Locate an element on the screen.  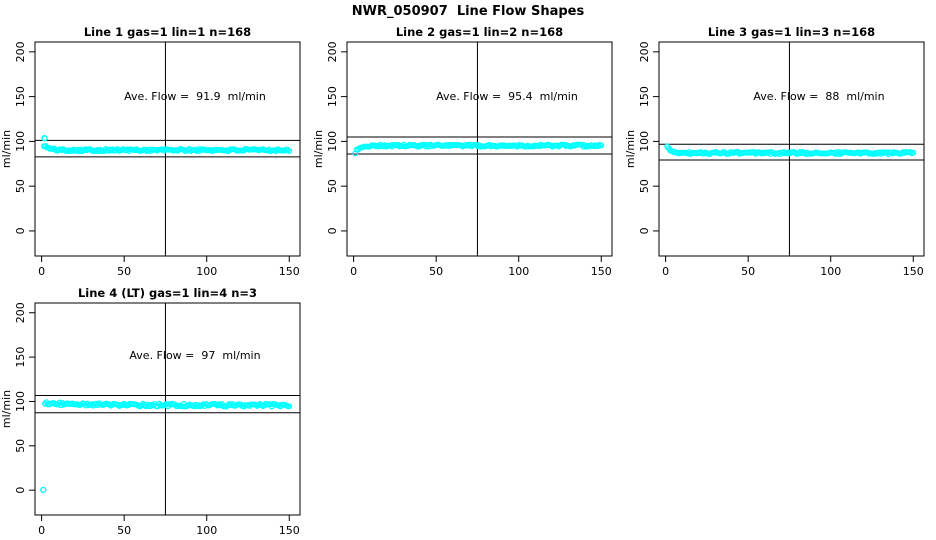
panel-line-1: 0 50 100 150 0 50 100 150 200 ml/min is located at coordinates (150, 159).